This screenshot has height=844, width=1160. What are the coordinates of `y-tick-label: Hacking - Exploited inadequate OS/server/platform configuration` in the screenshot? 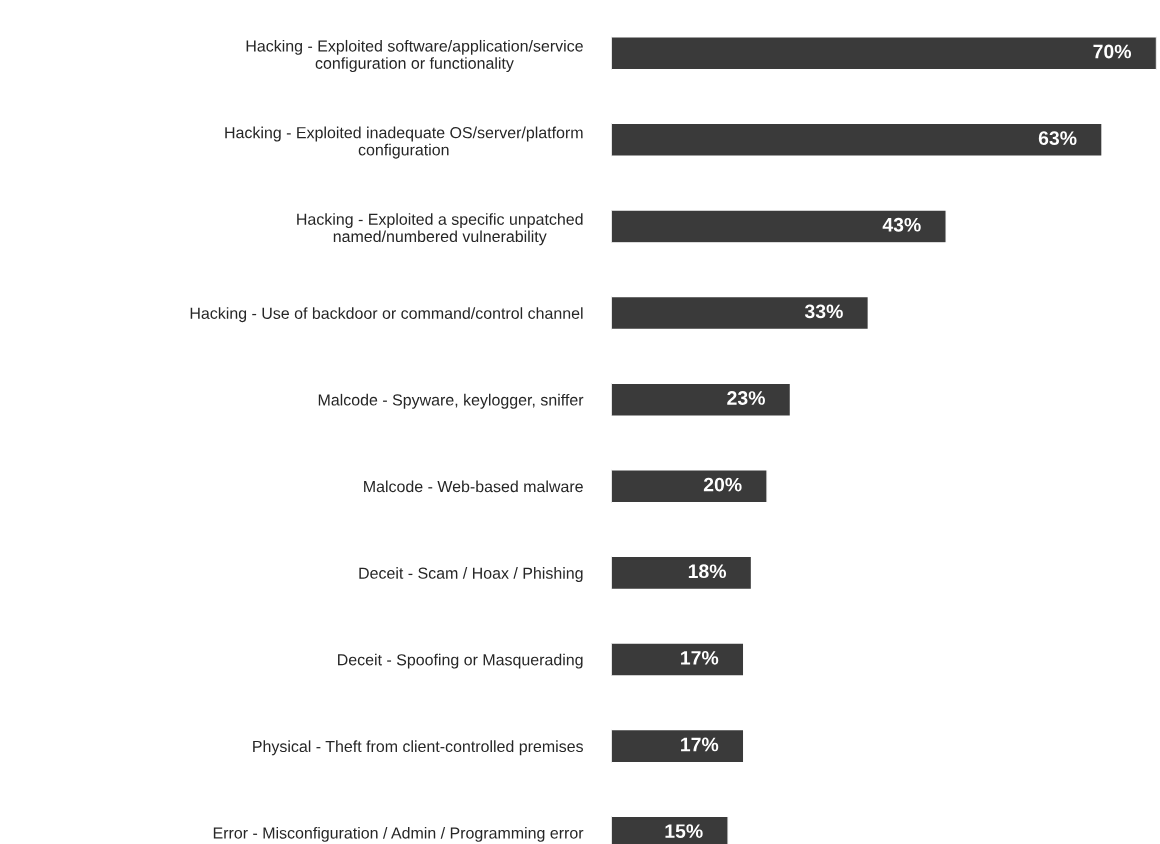 It's located at (404, 142).